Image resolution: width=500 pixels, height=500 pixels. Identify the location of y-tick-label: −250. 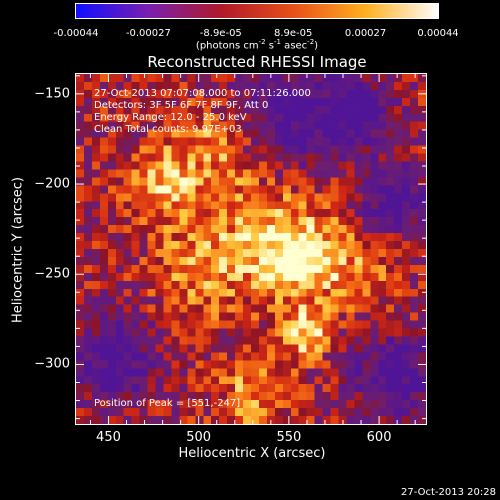
(52, 274).